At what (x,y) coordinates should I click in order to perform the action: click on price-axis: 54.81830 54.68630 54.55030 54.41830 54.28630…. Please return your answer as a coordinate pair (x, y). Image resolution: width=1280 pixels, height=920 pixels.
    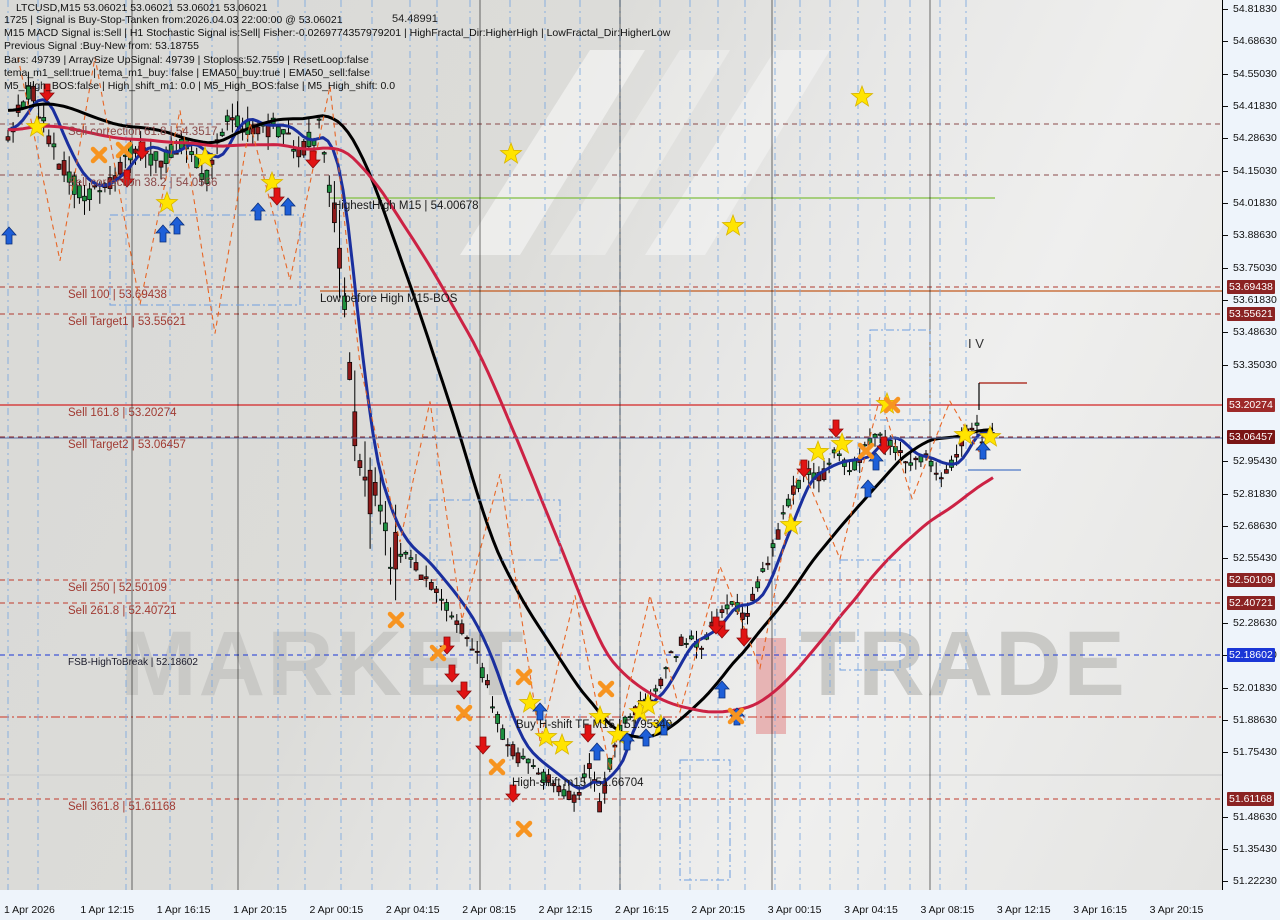
    Looking at the image, I should click on (1251, 445).